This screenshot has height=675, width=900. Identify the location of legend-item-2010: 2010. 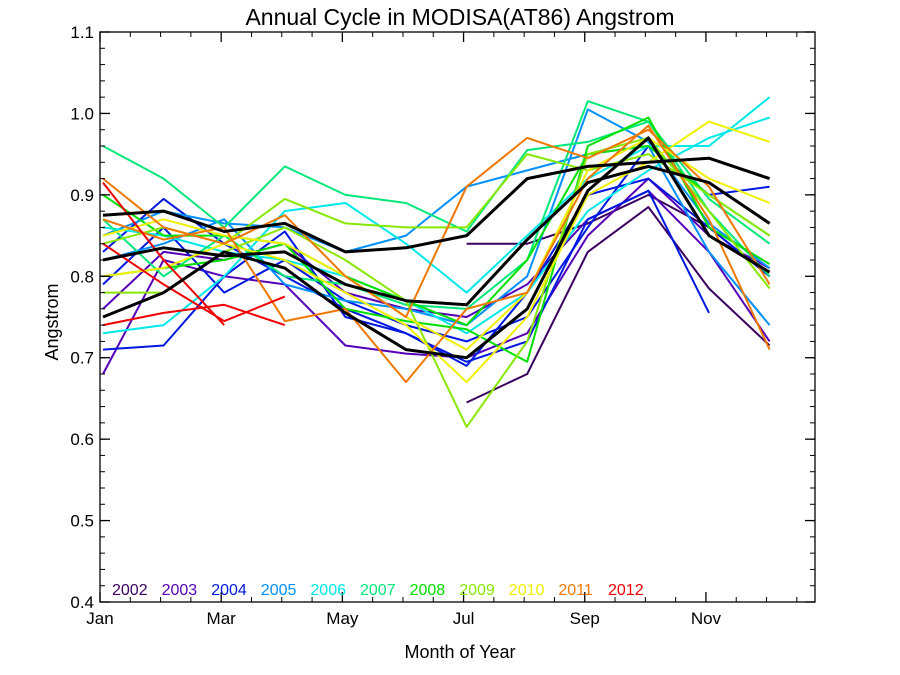
(527, 590).